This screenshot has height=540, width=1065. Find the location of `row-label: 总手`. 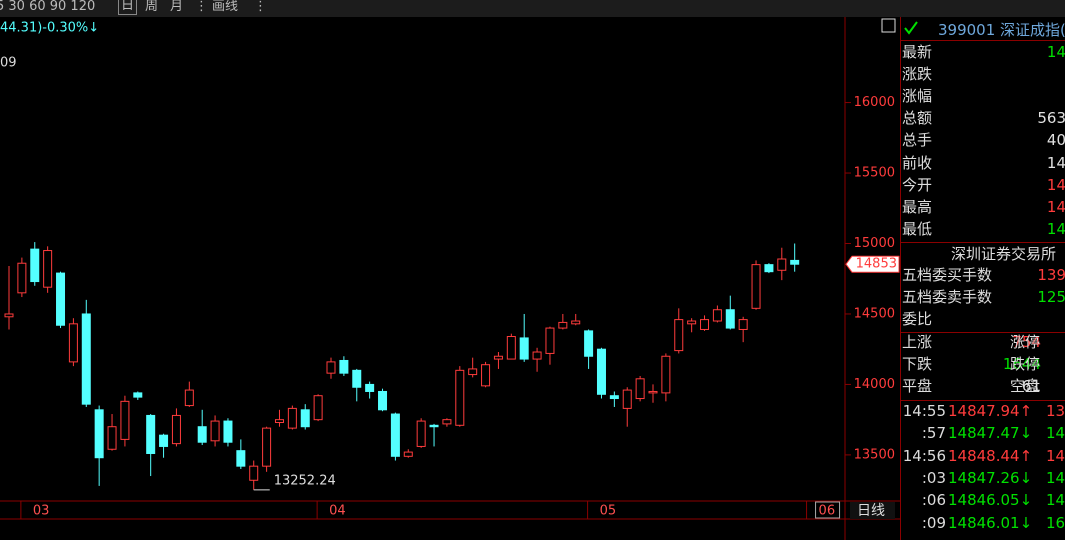

row-label: 总手 is located at coordinates (917, 140).